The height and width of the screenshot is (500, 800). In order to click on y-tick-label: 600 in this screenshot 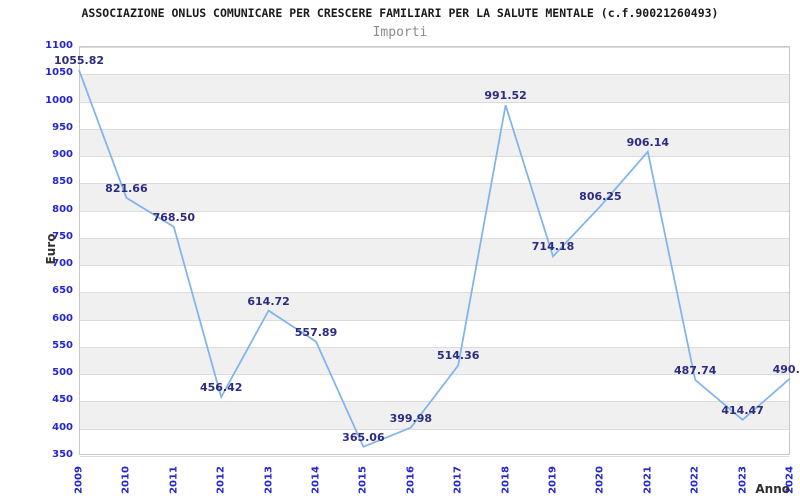, I will do `click(62, 318)`.